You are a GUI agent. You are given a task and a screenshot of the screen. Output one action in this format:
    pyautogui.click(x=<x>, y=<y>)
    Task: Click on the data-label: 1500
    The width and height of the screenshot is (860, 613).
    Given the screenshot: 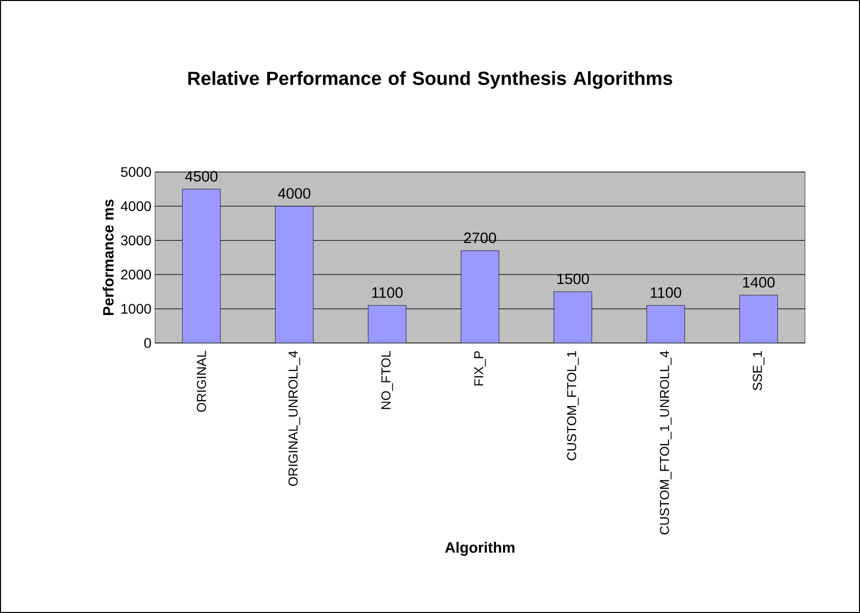 What is the action you would take?
    pyautogui.click(x=573, y=279)
    